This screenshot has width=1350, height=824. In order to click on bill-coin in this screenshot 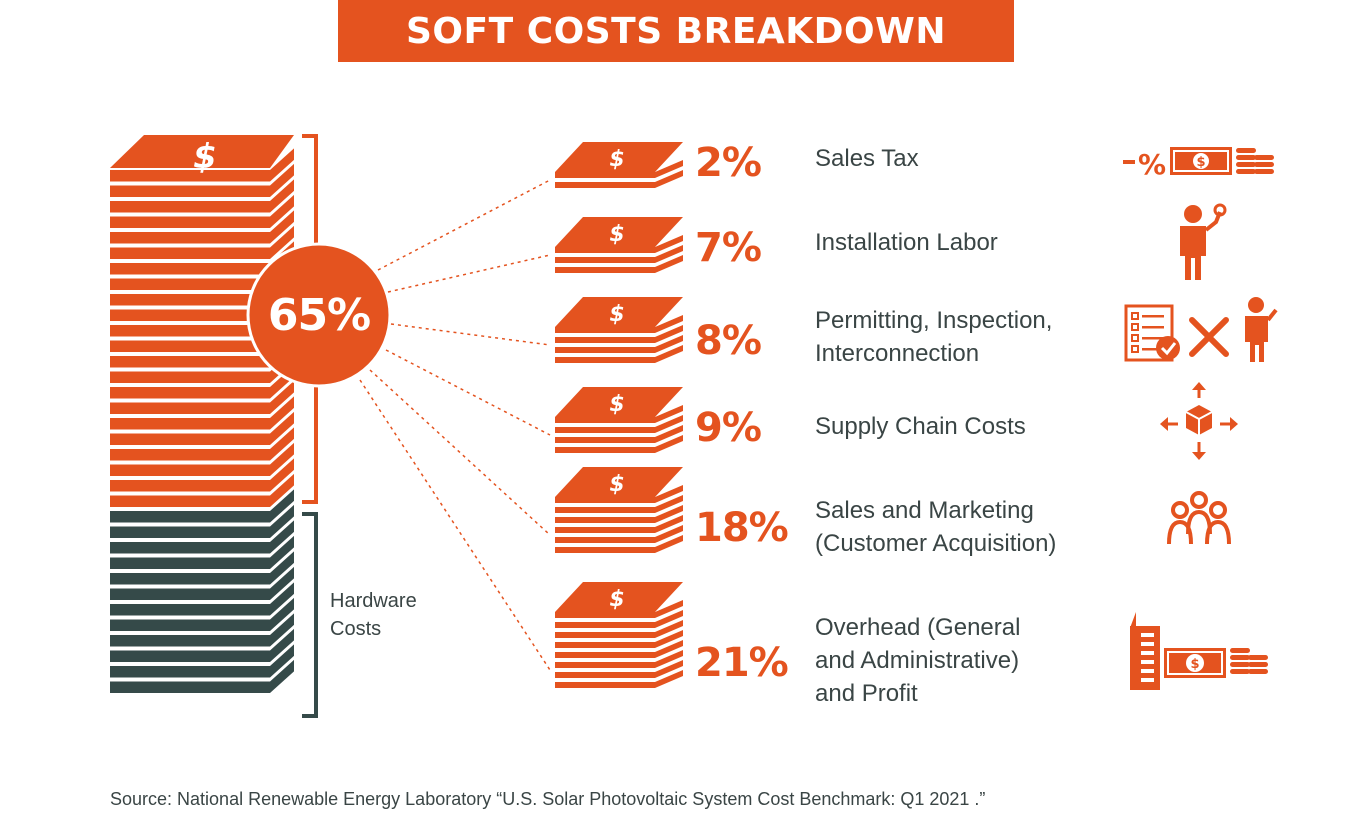, I will do `click(1195, 663)`.